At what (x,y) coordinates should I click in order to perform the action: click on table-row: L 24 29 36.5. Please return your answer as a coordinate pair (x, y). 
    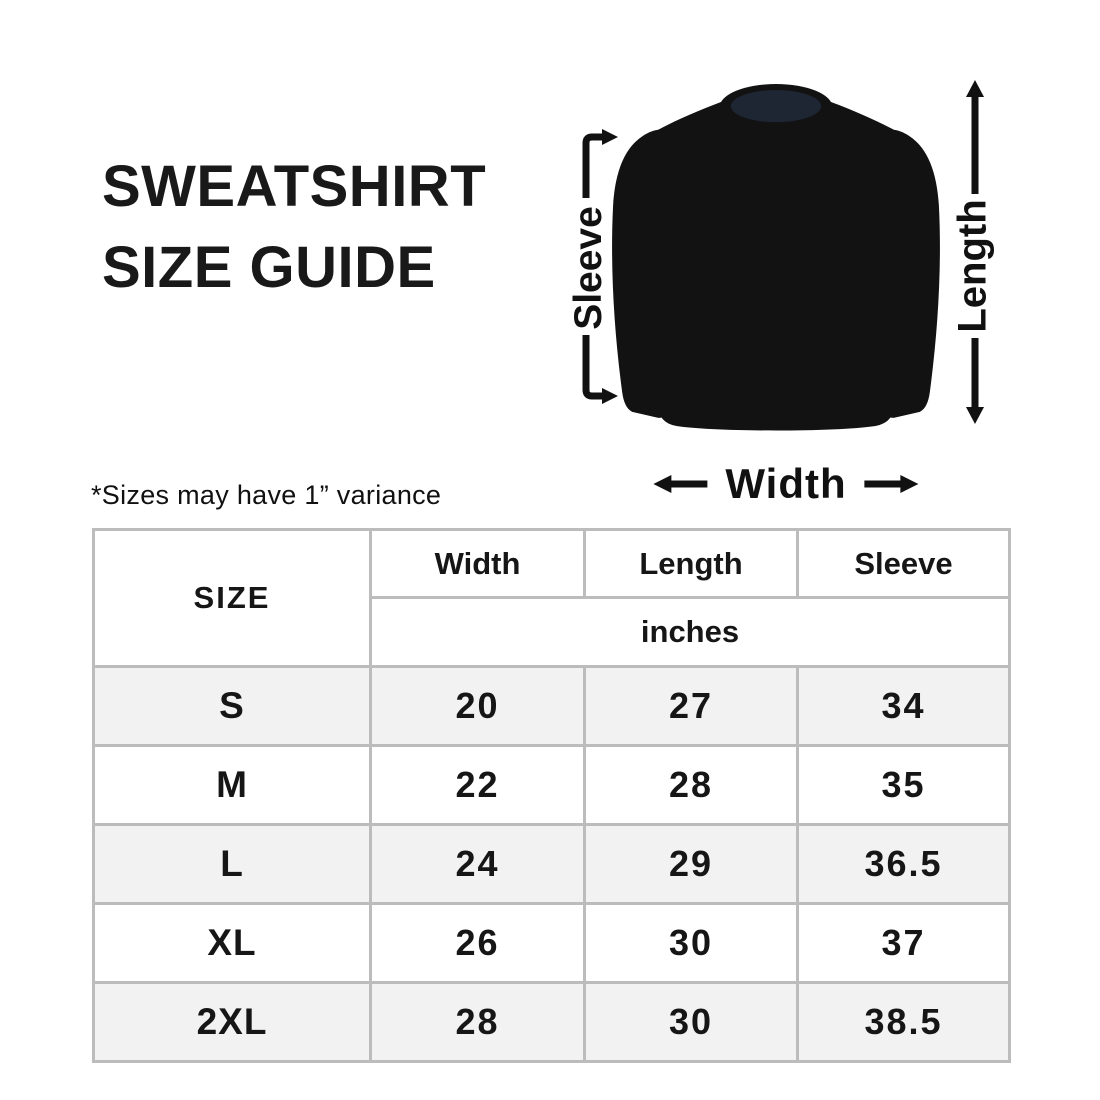
    Looking at the image, I should click on (551, 864).